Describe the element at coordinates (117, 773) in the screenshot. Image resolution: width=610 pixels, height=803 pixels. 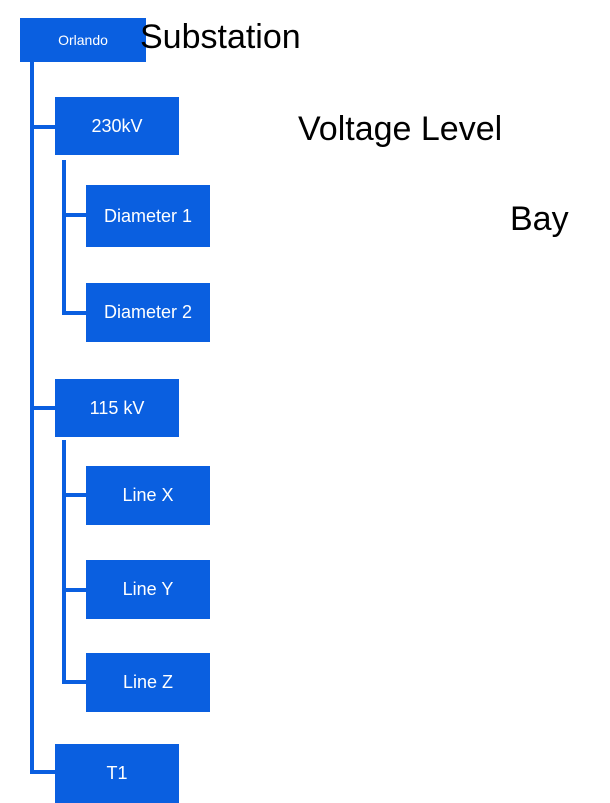
I see `node: T1` at that location.